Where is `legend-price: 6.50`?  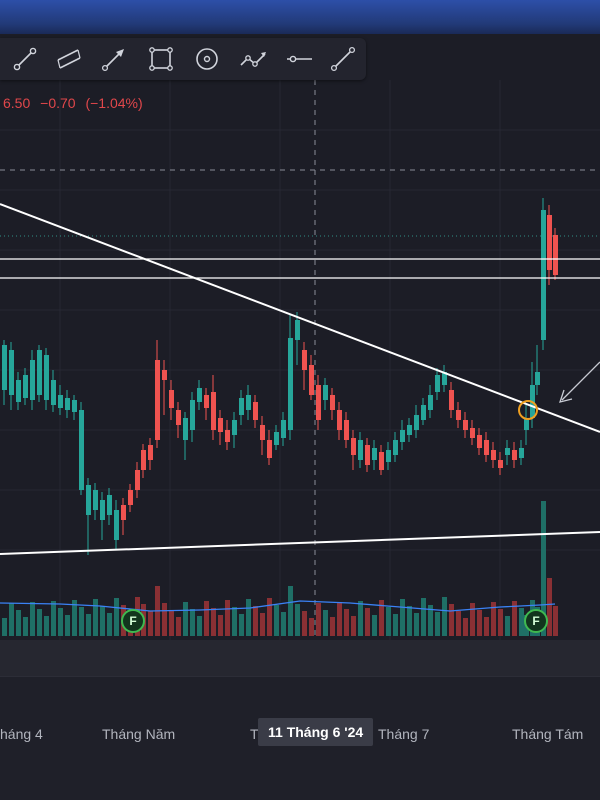
legend-price: 6.50 is located at coordinates (17, 103).